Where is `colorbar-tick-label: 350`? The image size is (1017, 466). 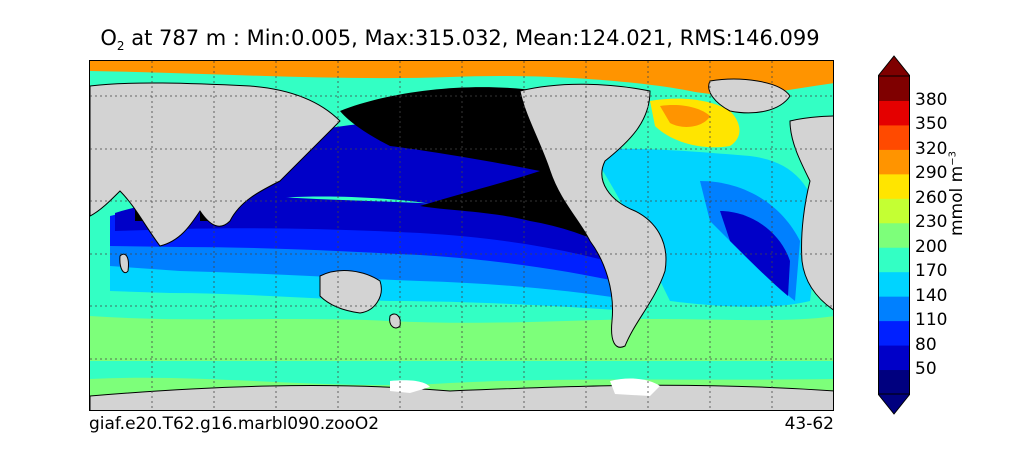
colorbar-tick-label: 350 is located at coordinates (931, 124).